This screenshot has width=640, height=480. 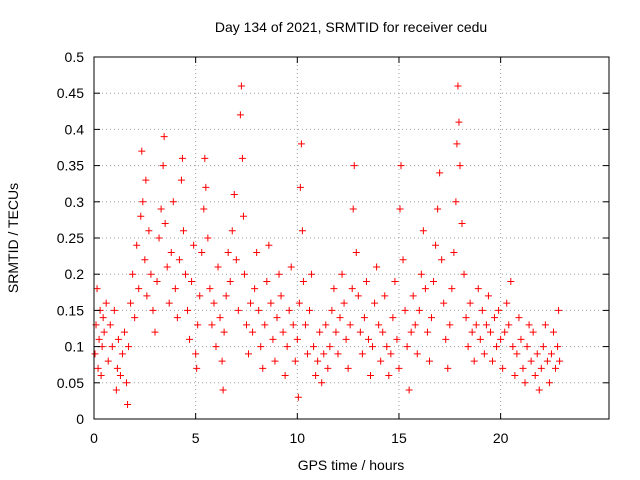 What do you see at coordinates (399, 438) in the screenshot?
I see `x-tick-label: 15` at bounding box center [399, 438].